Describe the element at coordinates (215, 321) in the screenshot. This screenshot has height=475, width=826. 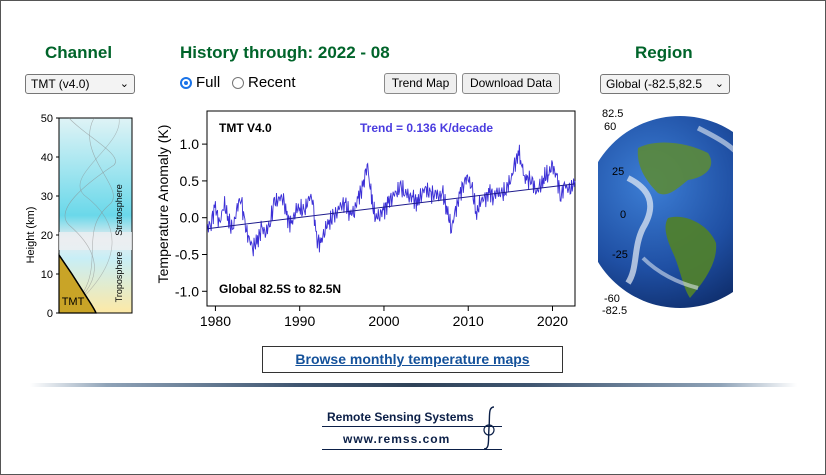
I see `x-tick-label: 1980` at that location.